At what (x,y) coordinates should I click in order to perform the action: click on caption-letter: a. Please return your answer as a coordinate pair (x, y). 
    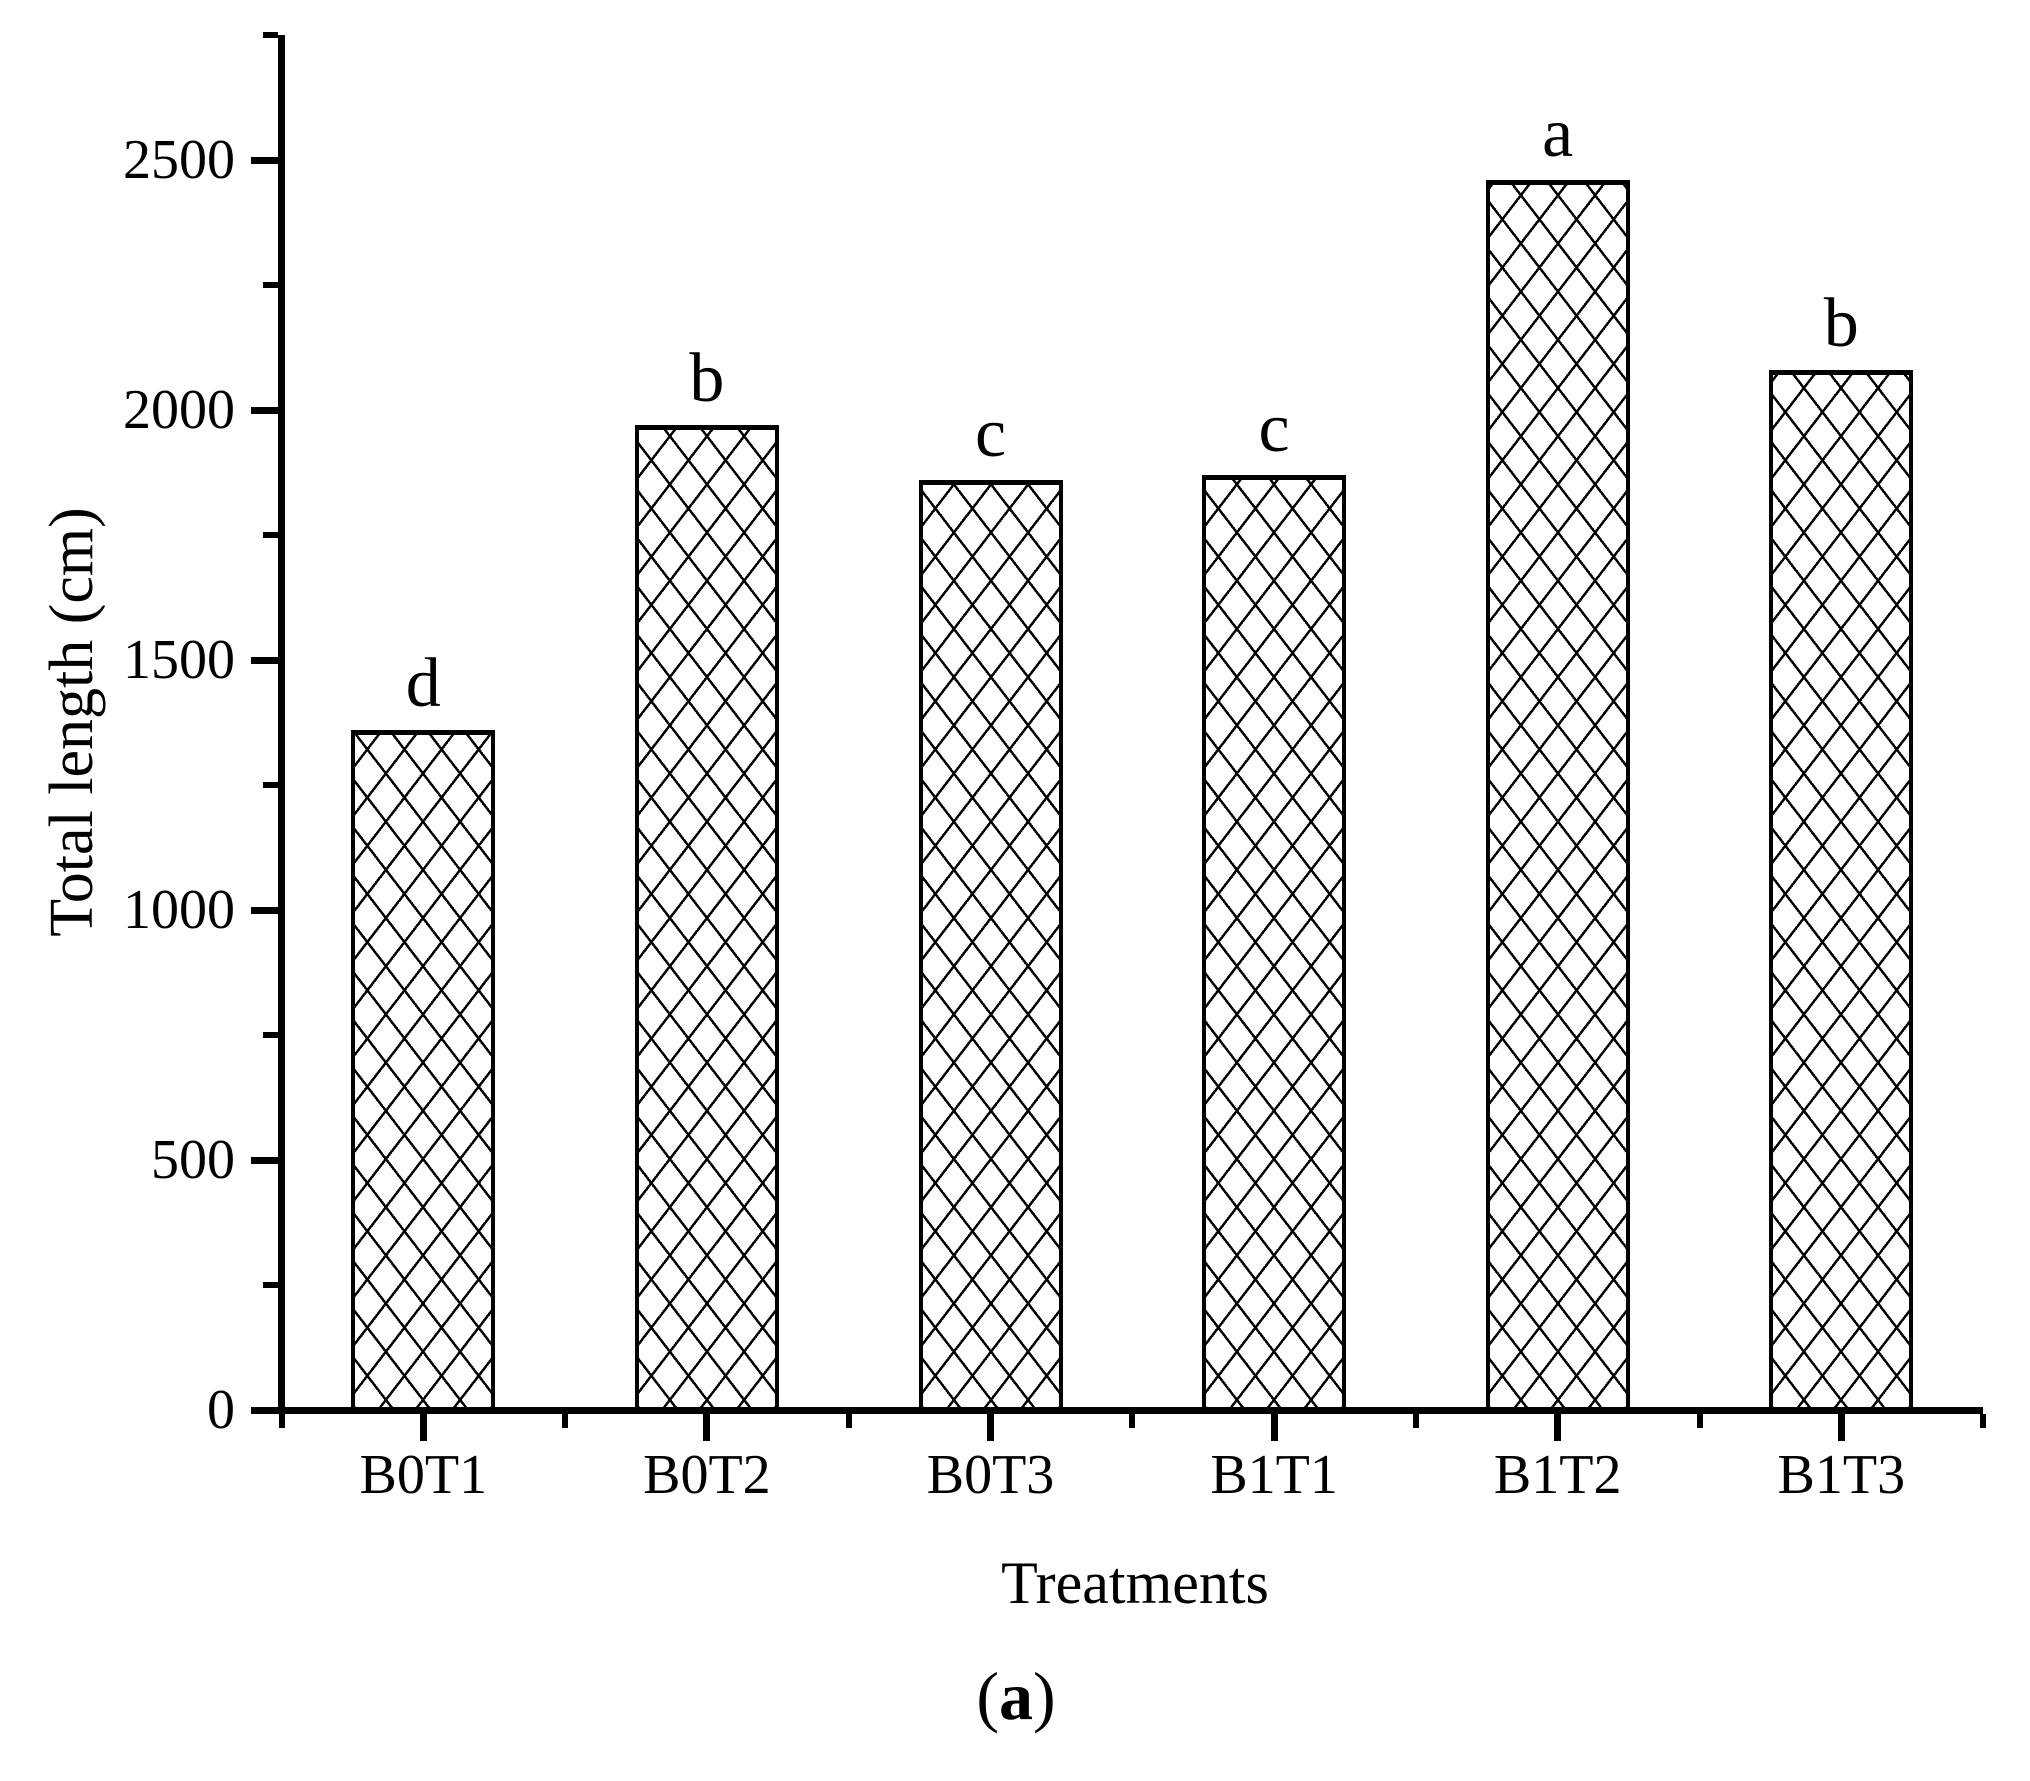
    Looking at the image, I should click on (1016, 1696).